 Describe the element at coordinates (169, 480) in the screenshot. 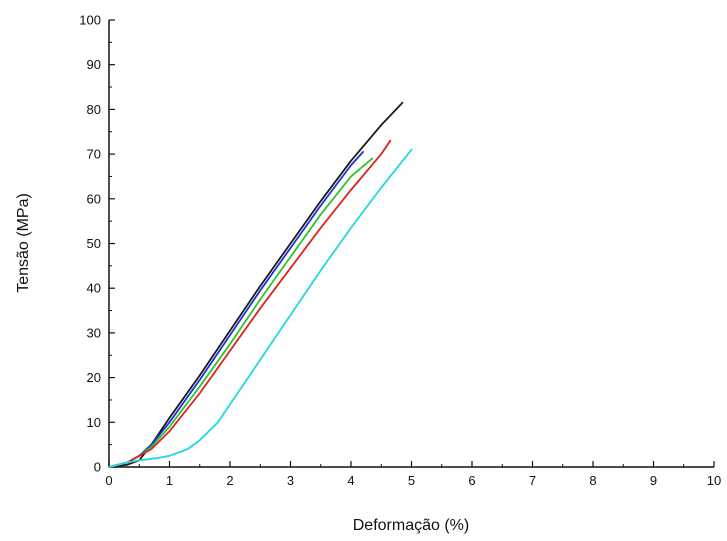

I see `x-tick-label: 1` at that location.